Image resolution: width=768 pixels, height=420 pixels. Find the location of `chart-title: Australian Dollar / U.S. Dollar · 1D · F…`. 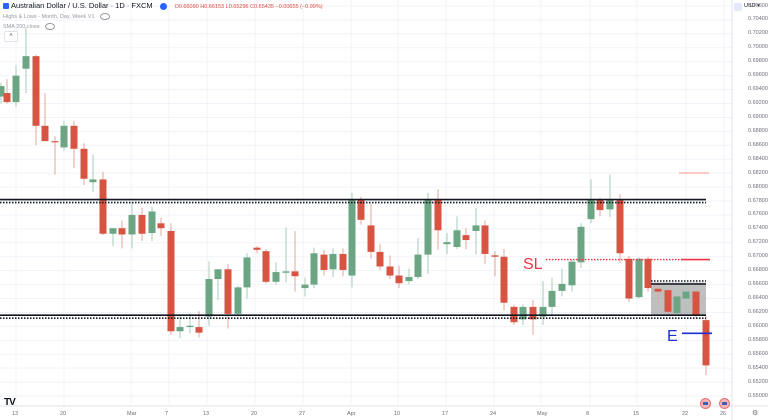

chart-title: Australian Dollar / U.S. Dollar · 1D · F… is located at coordinates (81, 5).